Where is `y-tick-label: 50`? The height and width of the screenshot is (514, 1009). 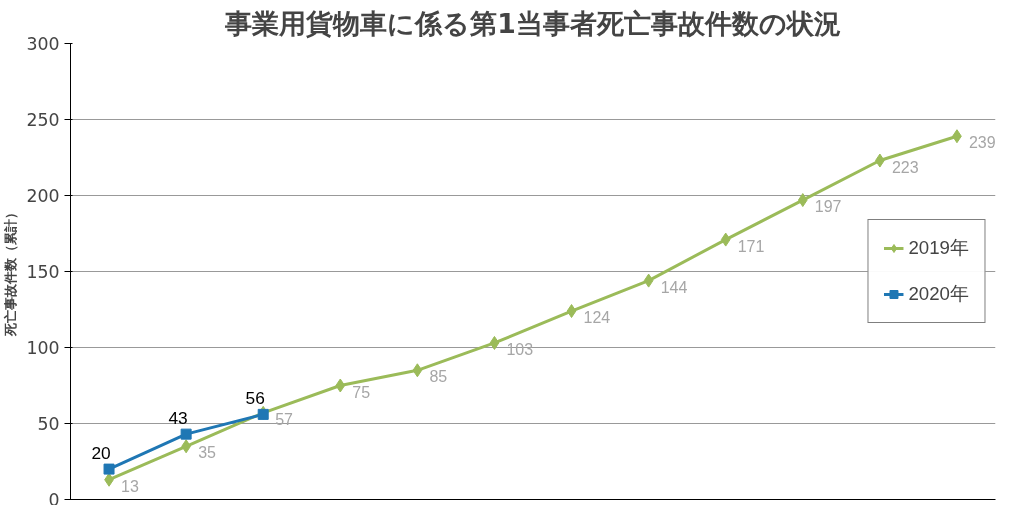 y-tick-label: 50 is located at coordinates (48, 424).